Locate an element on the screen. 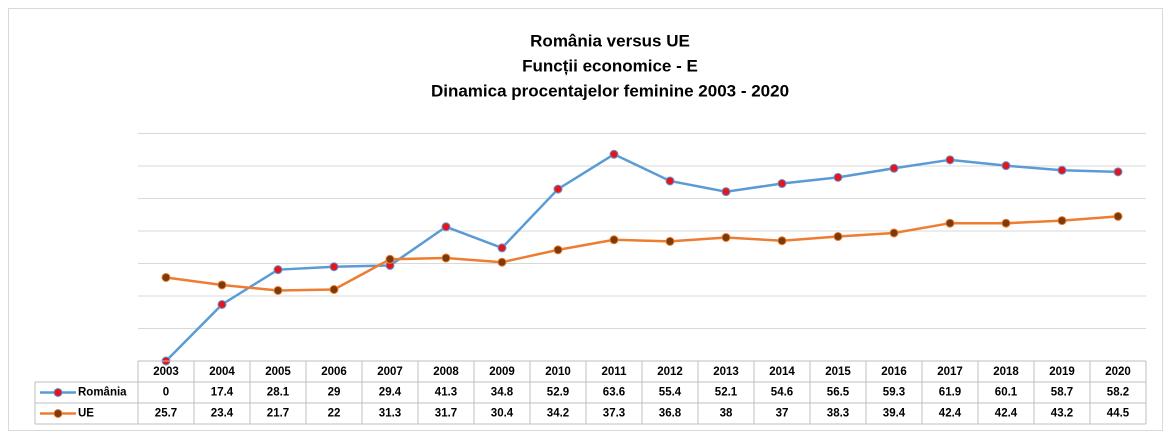 This screenshot has width=1170, height=438. table-value: 30.4 is located at coordinates (502, 414).